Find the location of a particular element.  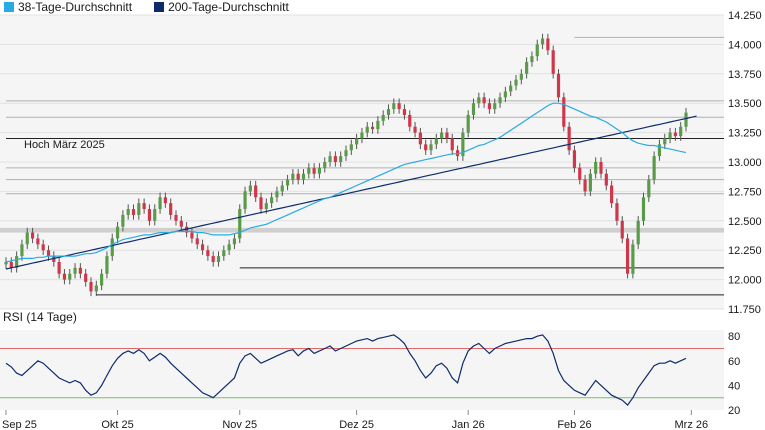

price-y-tick-label: 13.500 is located at coordinates (745, 104).